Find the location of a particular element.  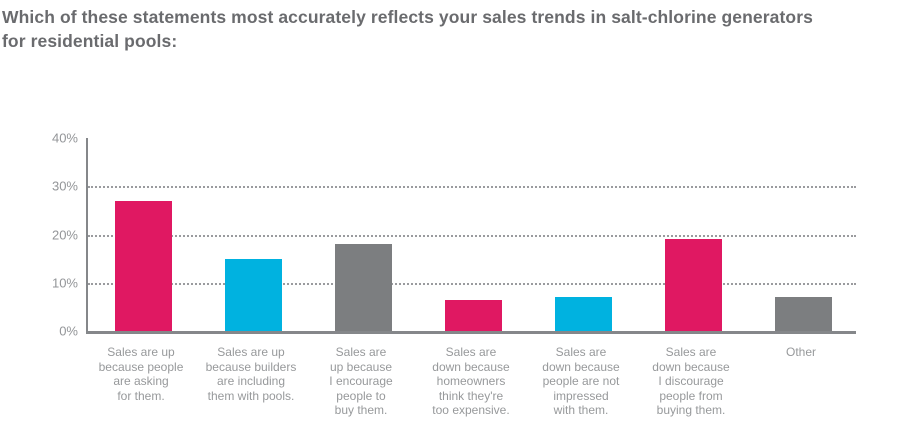

x-axis-label-line: for them. is located at coordinates (141, 395).